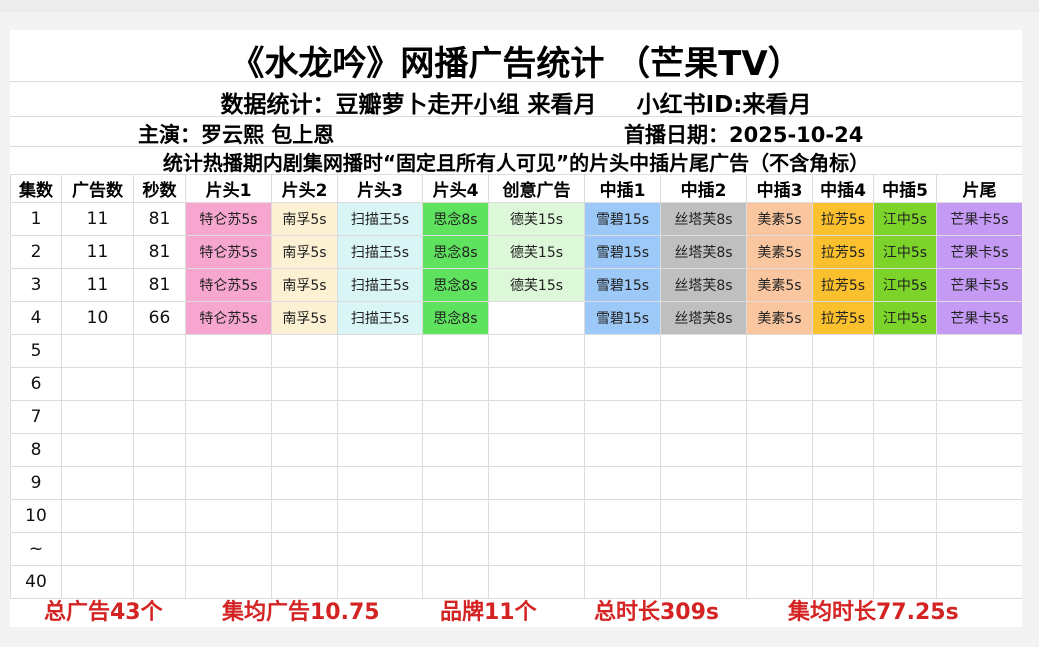 The image size is (1039, 647). What do you see at coordinates (36, 188) in the screenshot?
I see `column-header: 集数` at bounding box center [36, 188].